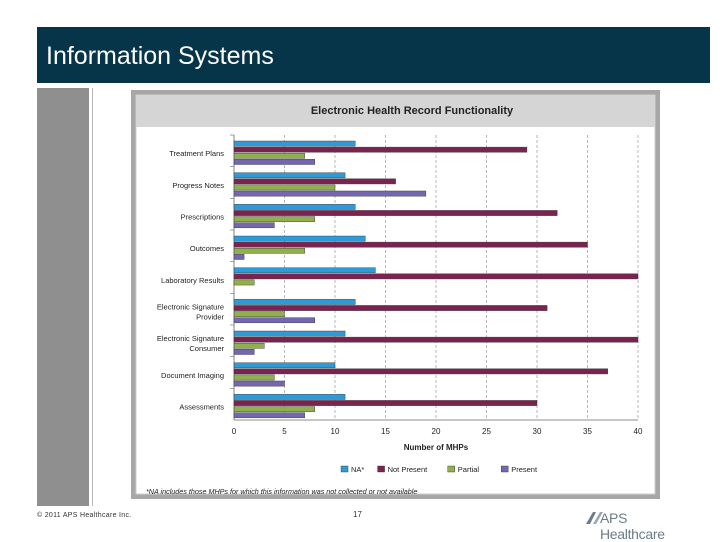 This screenshot has height=542, width=720. I want to click on x-axis-label: Number of MHPs, so click(436, 447).